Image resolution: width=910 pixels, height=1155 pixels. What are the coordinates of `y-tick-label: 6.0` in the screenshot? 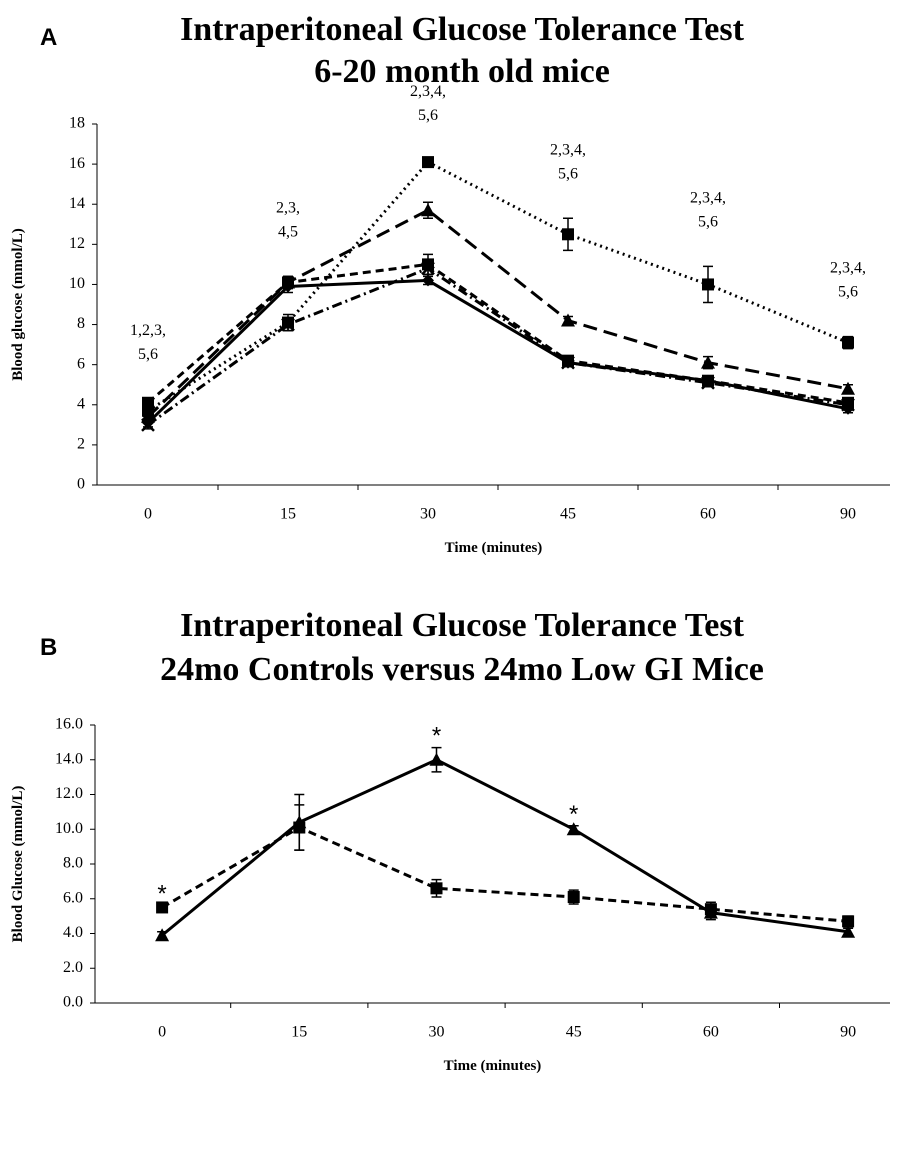 It's located at (73, 897).